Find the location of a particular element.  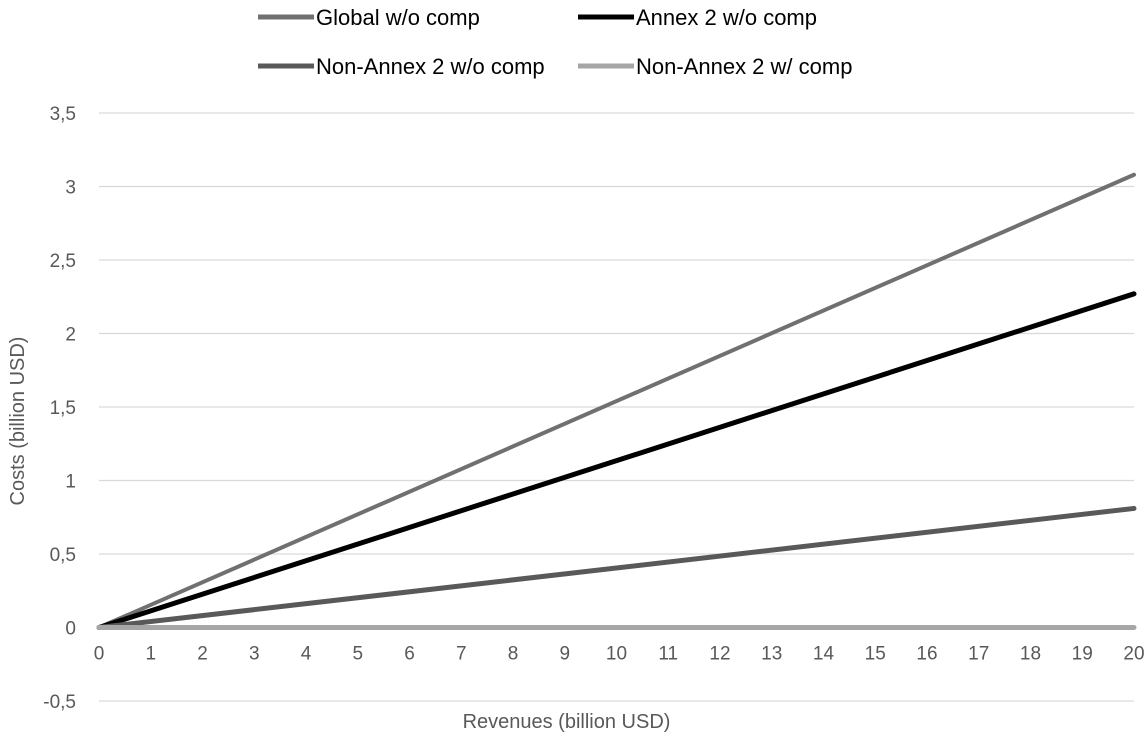

legend-item: Annex 2 w/o comp is located at coordinates (697, 17).